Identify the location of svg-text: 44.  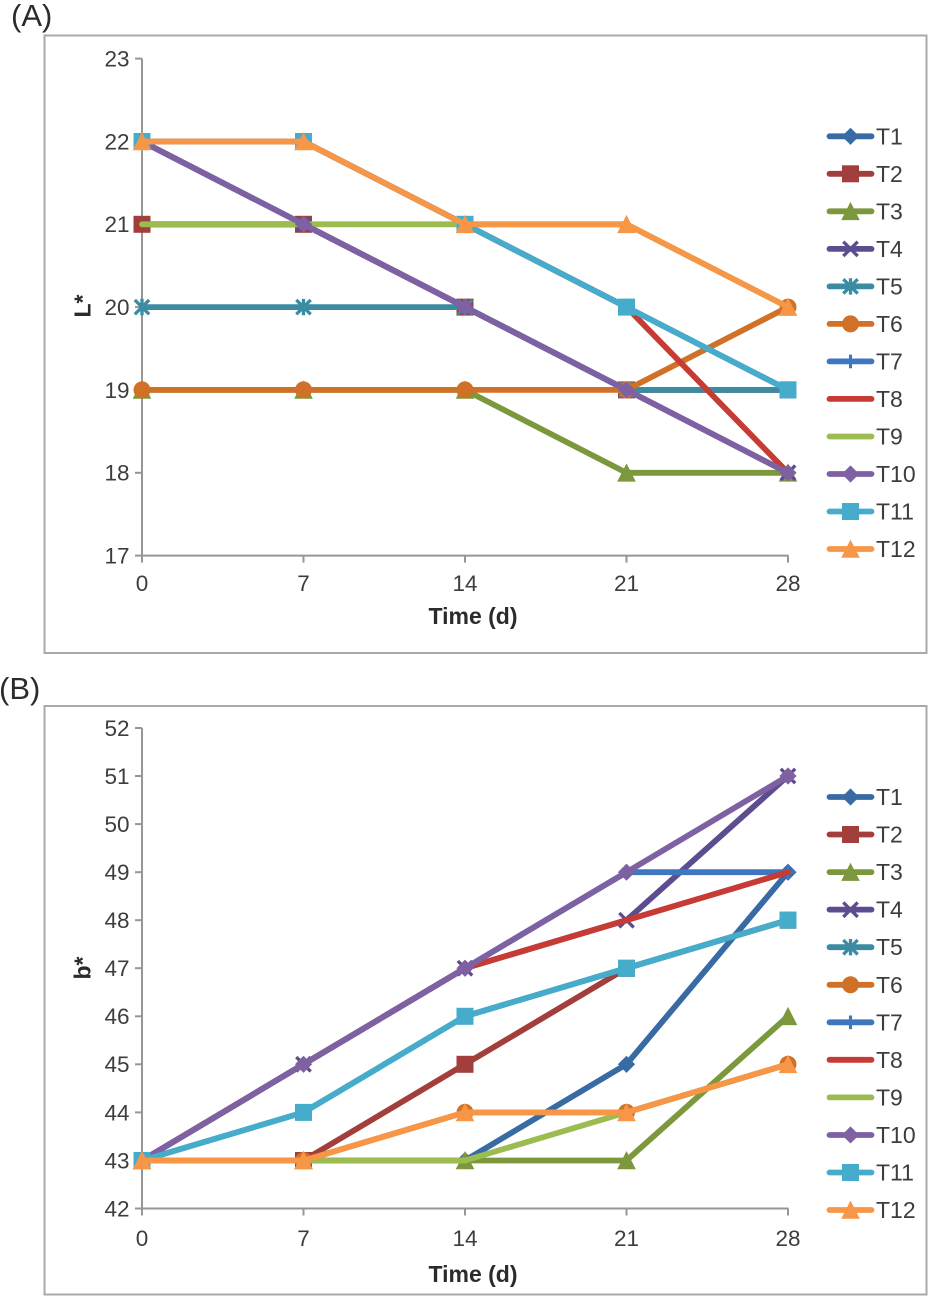
(116, 1112).